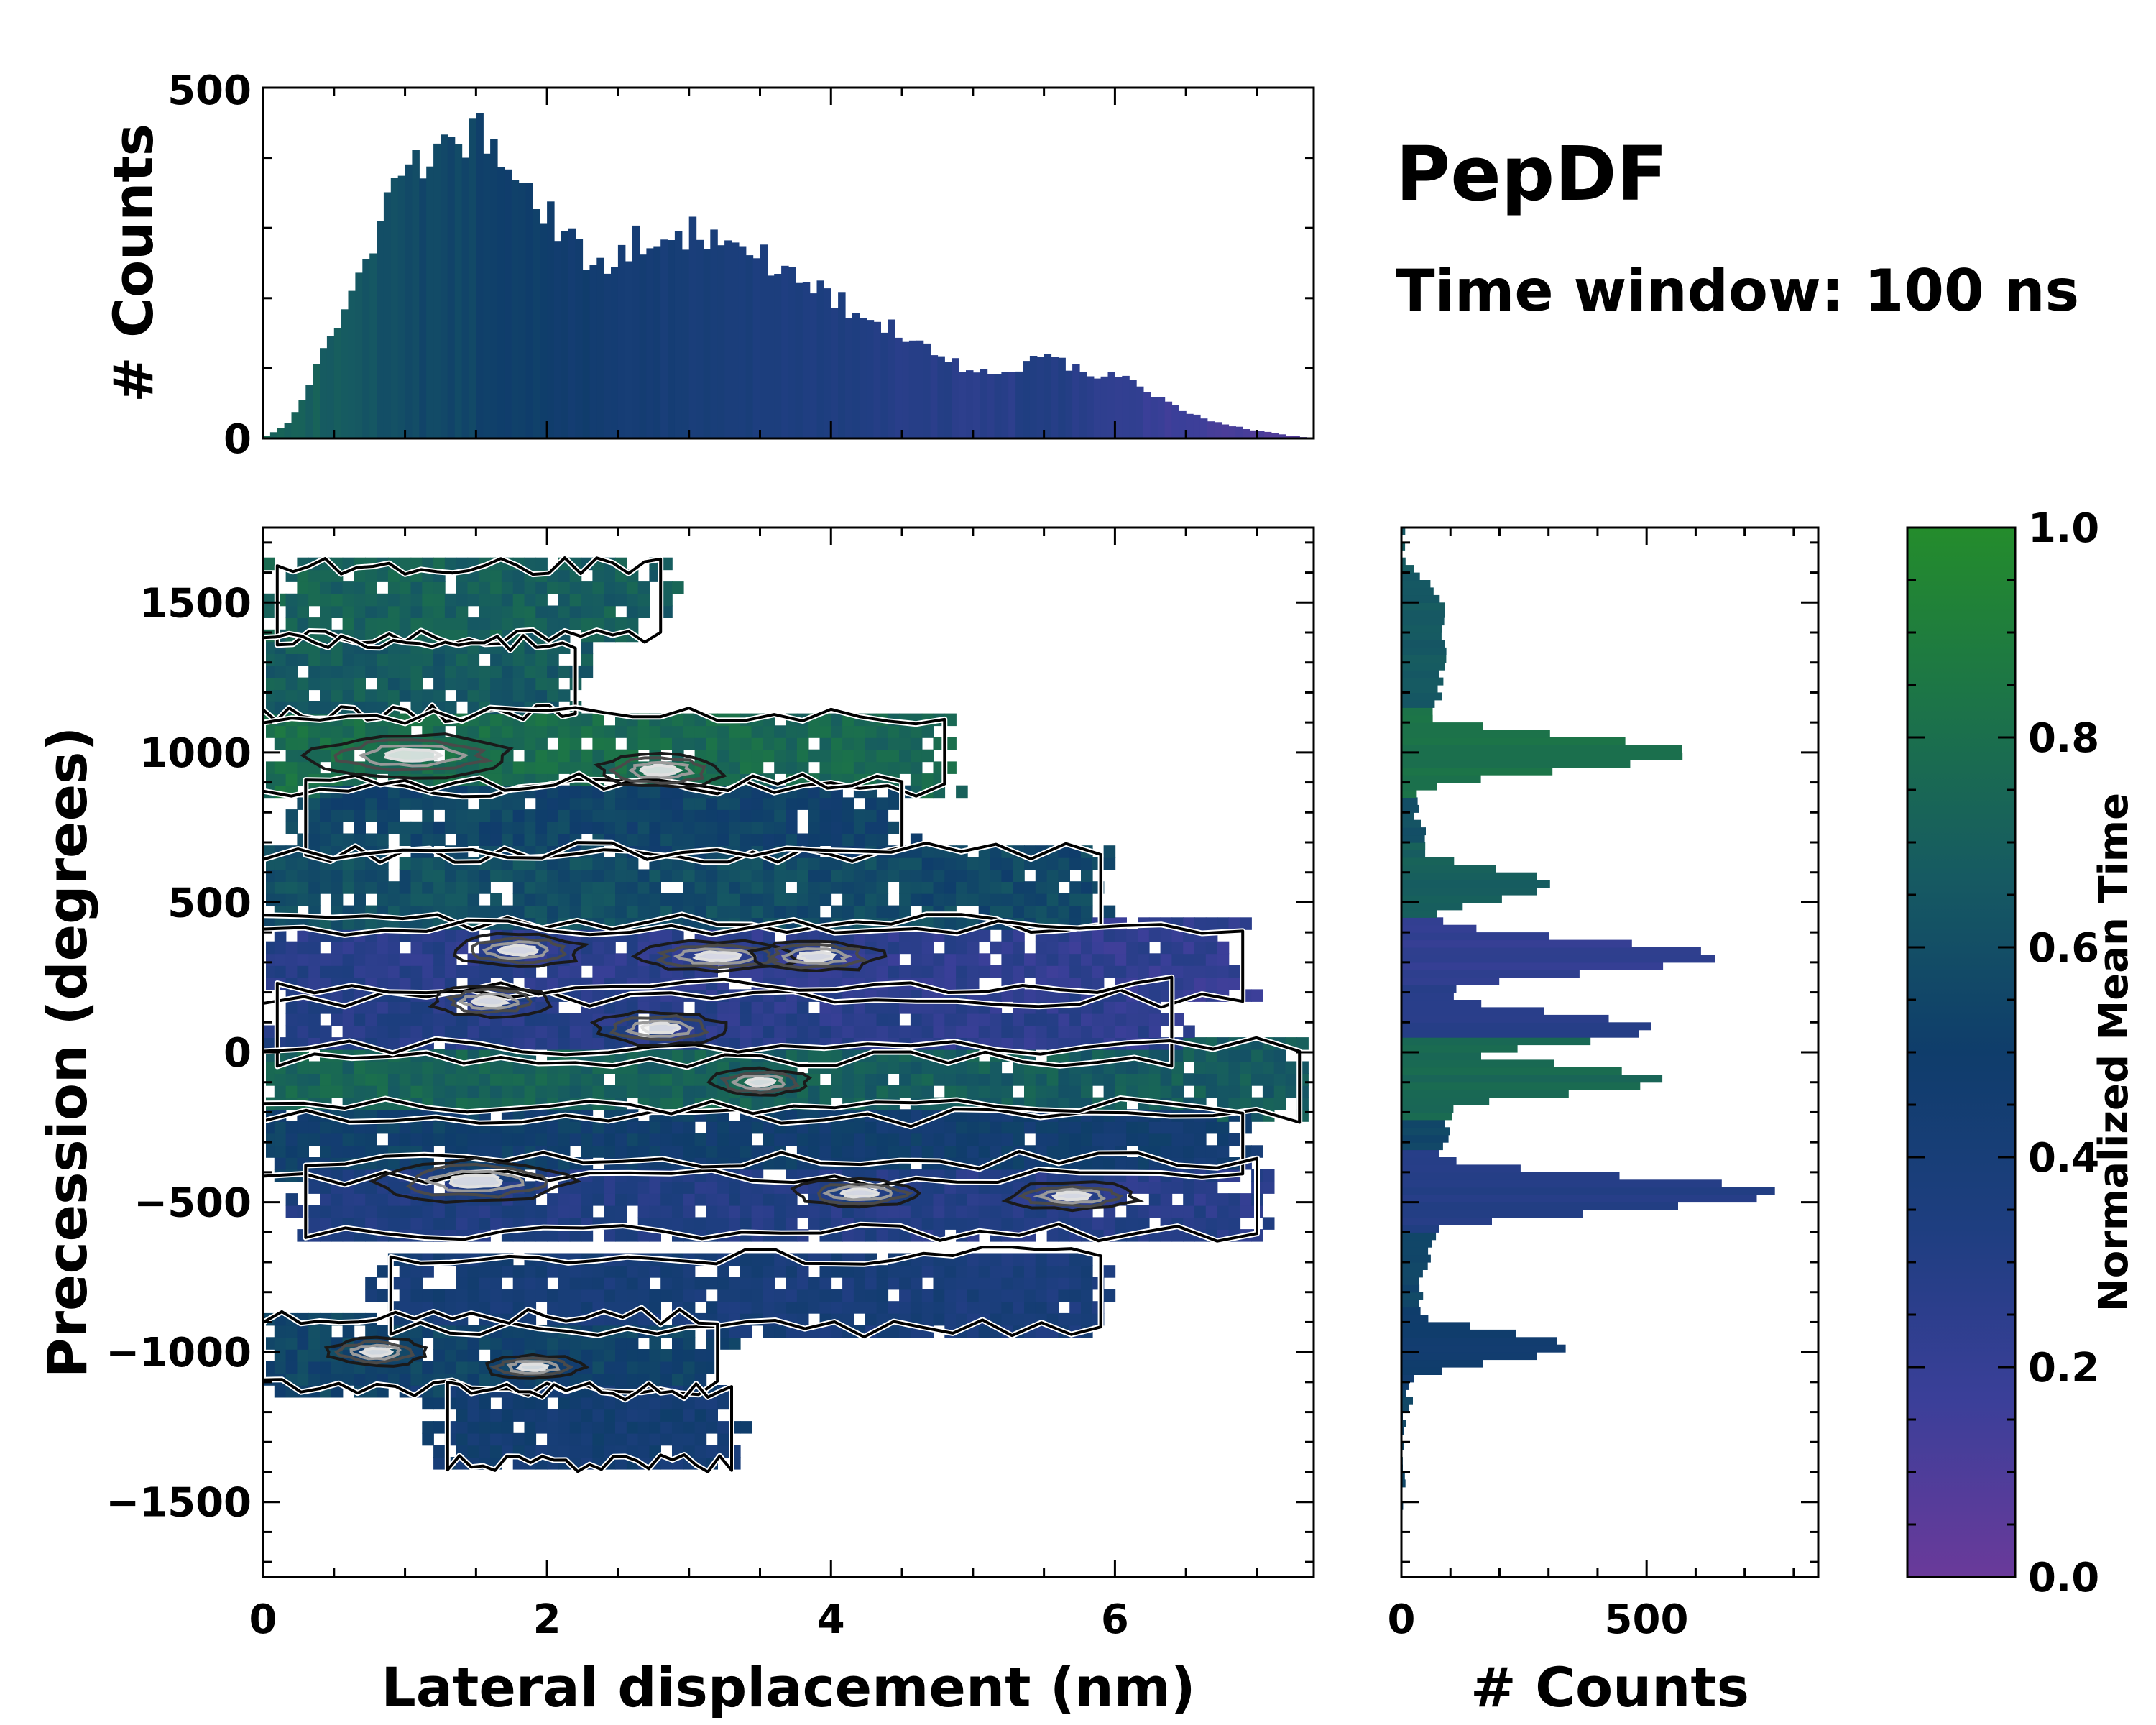  What do you see at coordinates (238, 439) in the screenshot?
I see `top-ytick-label: 0` at bounding box center [238, 439].